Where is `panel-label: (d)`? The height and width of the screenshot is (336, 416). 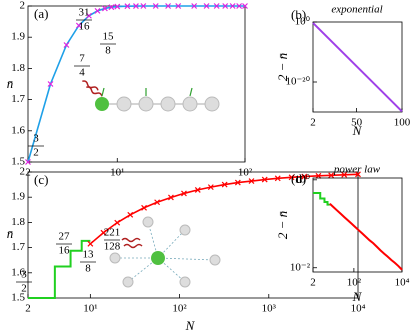 panel-label: (d) is located at coordinates (298, 178).